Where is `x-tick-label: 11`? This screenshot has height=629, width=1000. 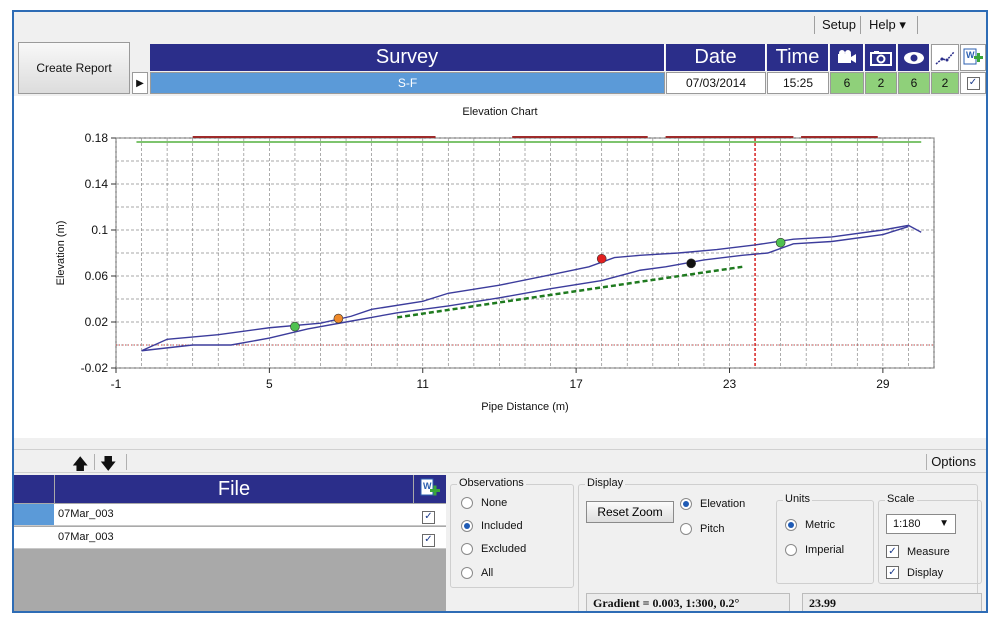 x-tick-label: 11 is located at coordinates (423, 384).